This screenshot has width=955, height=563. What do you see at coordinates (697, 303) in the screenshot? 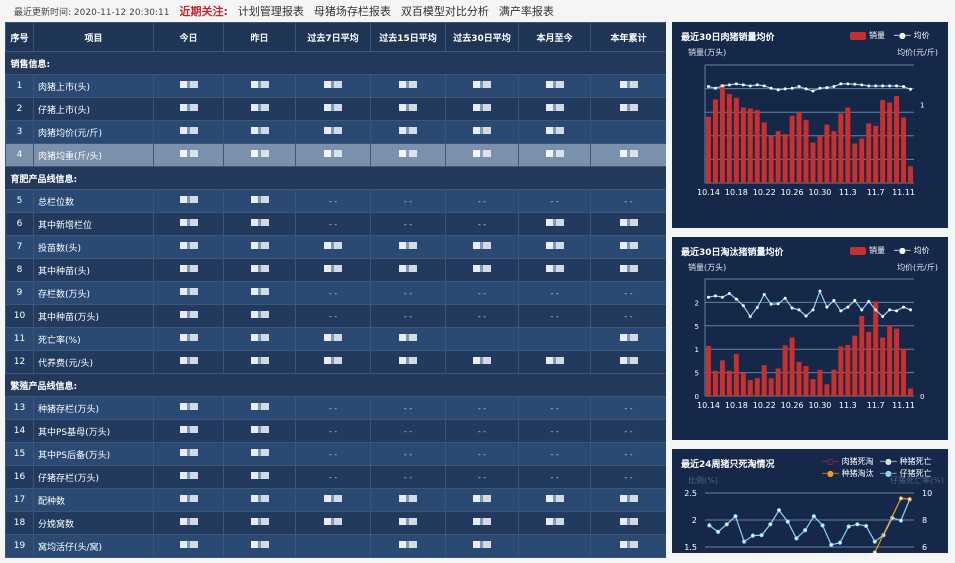
I see `y-tick-label: 2` at bounding box center [697, 303].